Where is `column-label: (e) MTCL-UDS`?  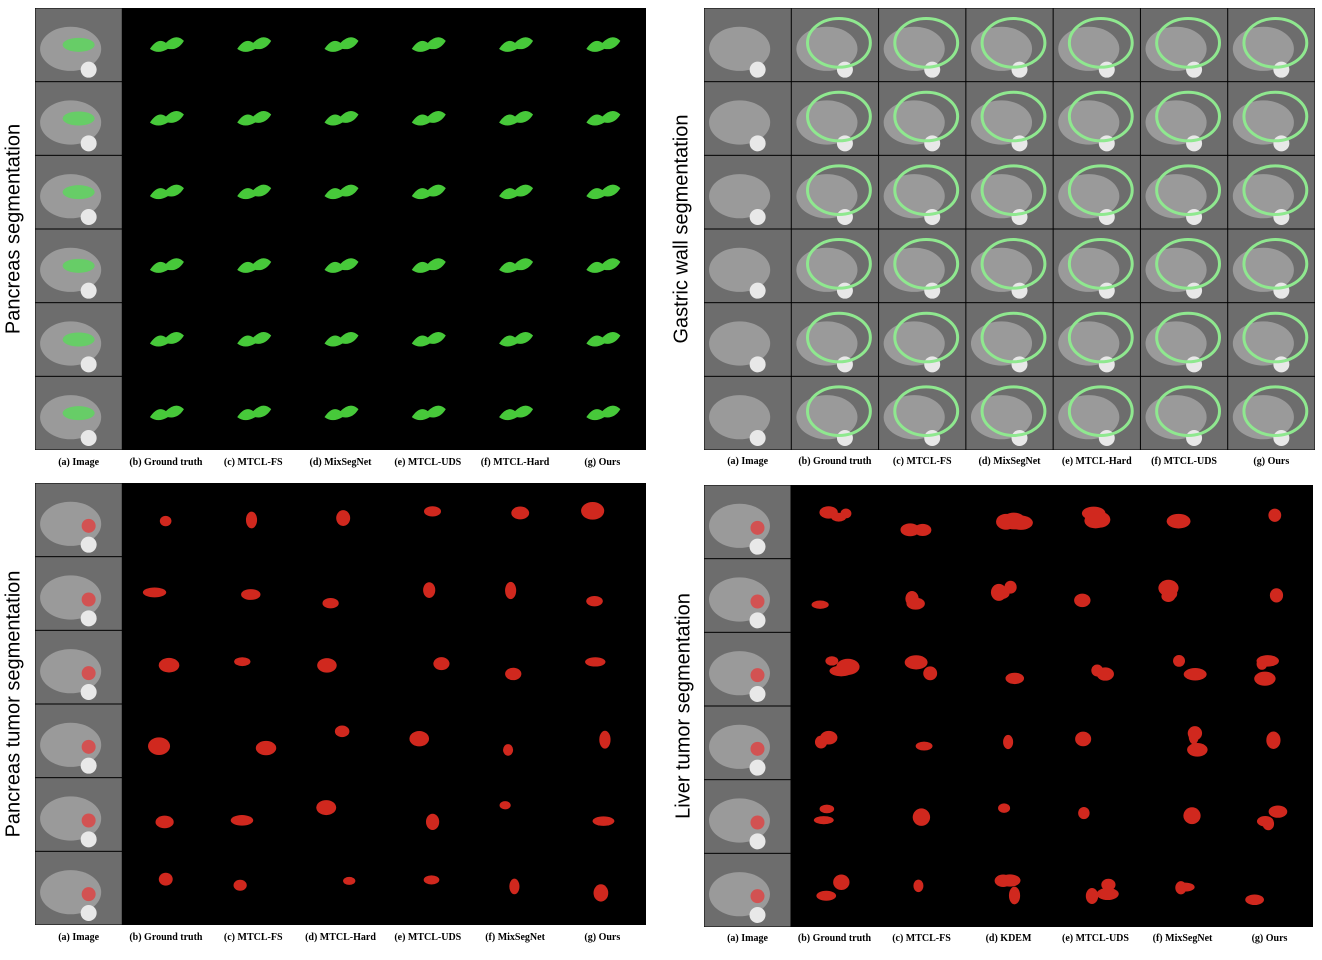 column-label: (e) MTCL-UDS is located at coordinates (427, 462).